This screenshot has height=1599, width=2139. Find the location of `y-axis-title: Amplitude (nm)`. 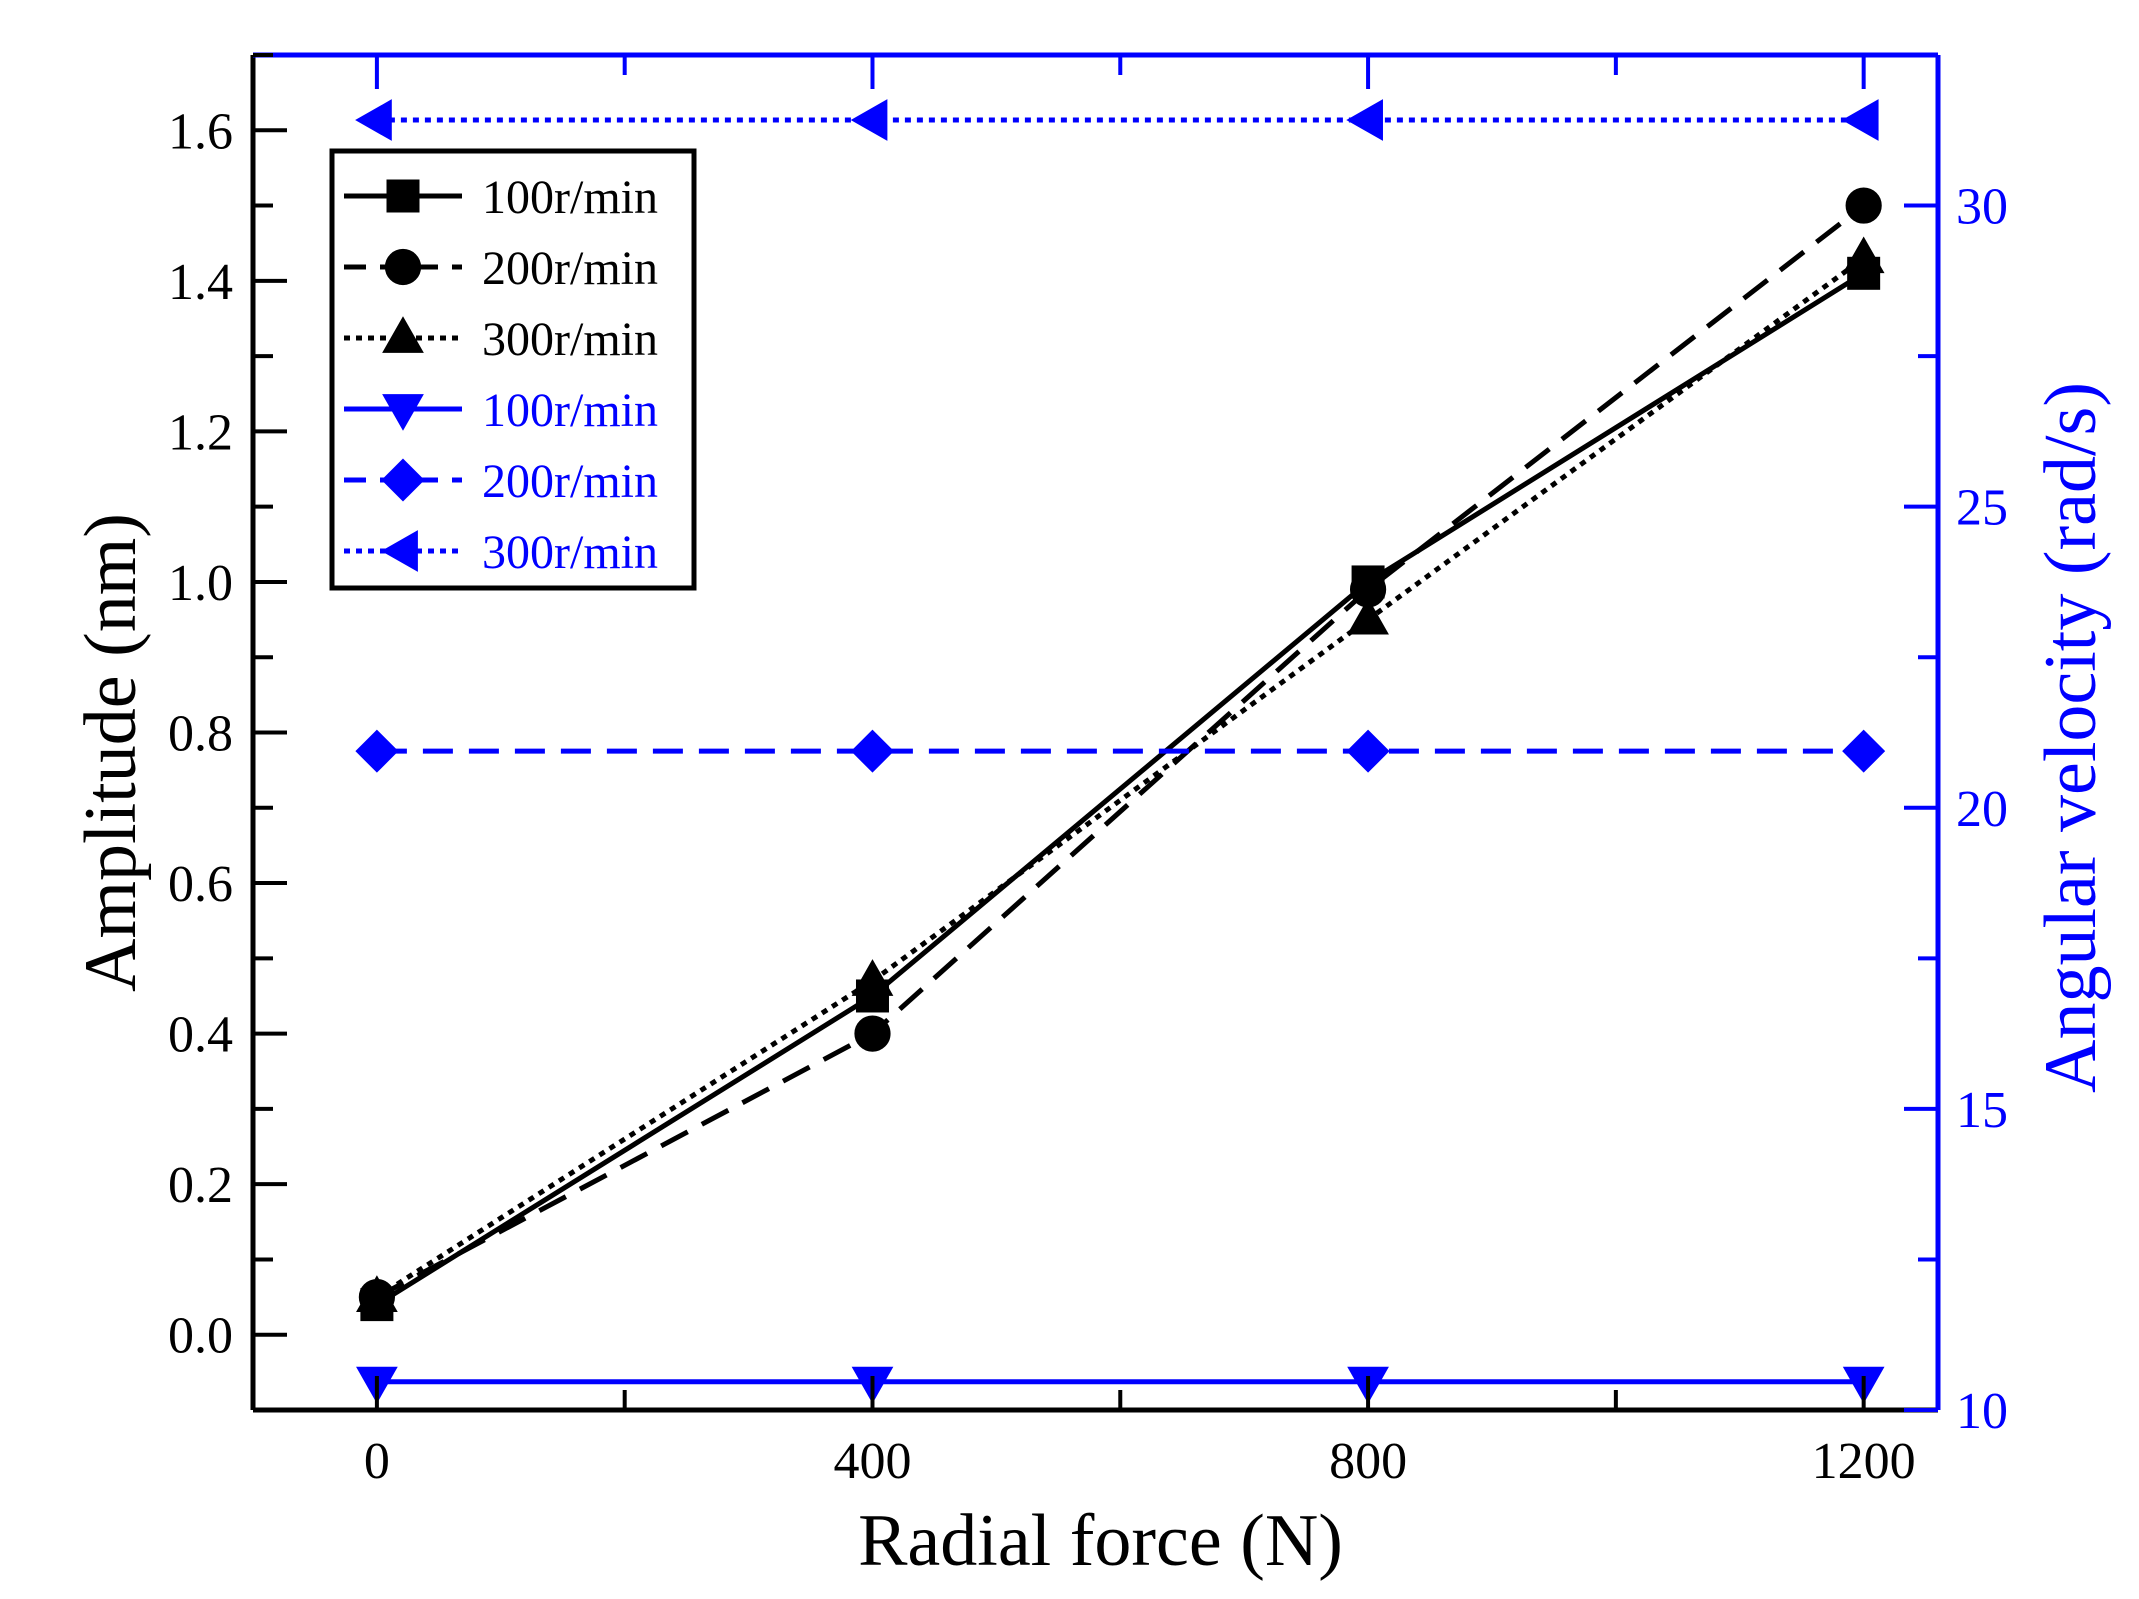

y-axis-title: Amplitude (nm) is located at coordinates (111, 752).